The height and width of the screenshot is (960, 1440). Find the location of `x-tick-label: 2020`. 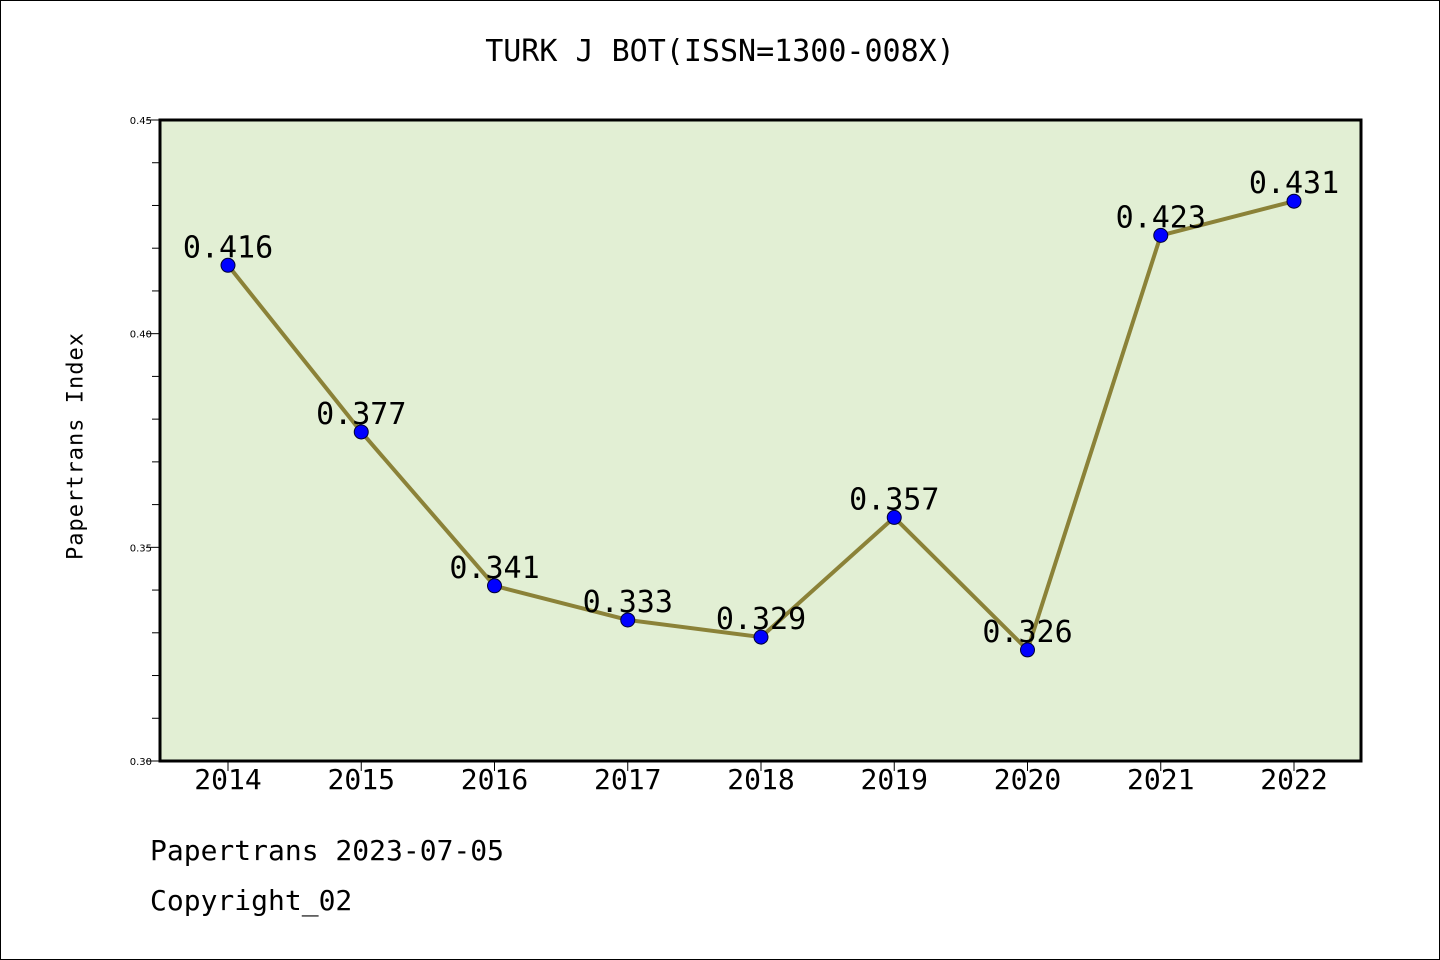

x-tick-label: 2020 is located at coordinates (1027, 779).